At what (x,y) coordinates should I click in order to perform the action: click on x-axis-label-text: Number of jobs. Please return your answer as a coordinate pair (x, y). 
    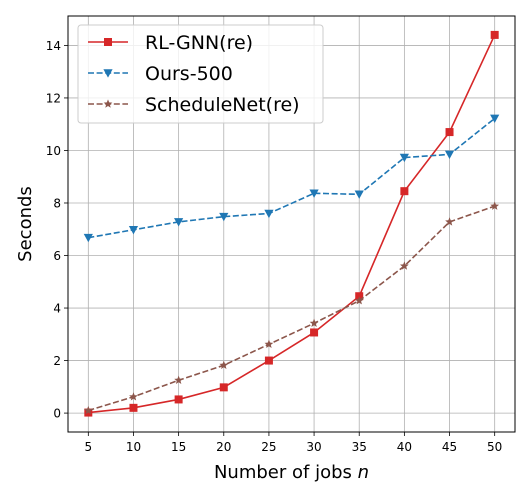
    Looking at the image, I should click on (286, 472).